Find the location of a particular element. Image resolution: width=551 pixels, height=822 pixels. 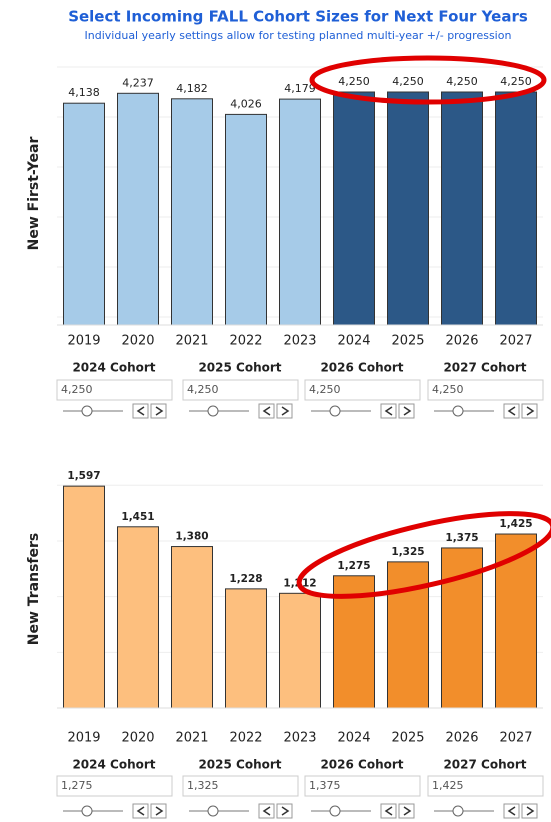

cohort-input-value: 1,325 is located at coordinates (203, 785).